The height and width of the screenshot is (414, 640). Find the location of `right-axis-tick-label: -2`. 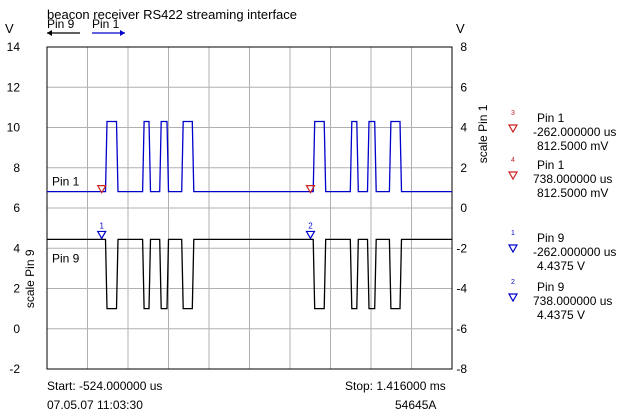

right-axis-tick-label: -2 is located at coordinates (461, 248).